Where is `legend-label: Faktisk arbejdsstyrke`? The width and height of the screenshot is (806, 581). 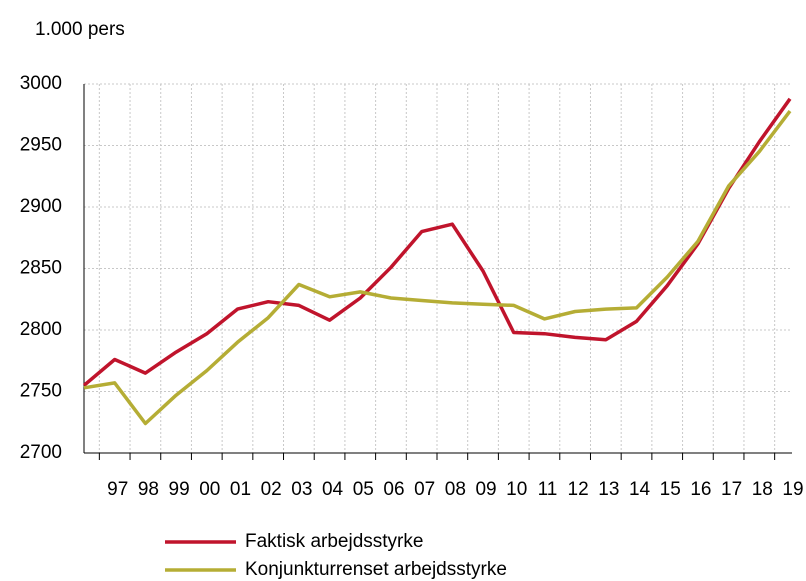 legend-label: Faktisk arbejdsstyrke is located at coordinates (334, 541).